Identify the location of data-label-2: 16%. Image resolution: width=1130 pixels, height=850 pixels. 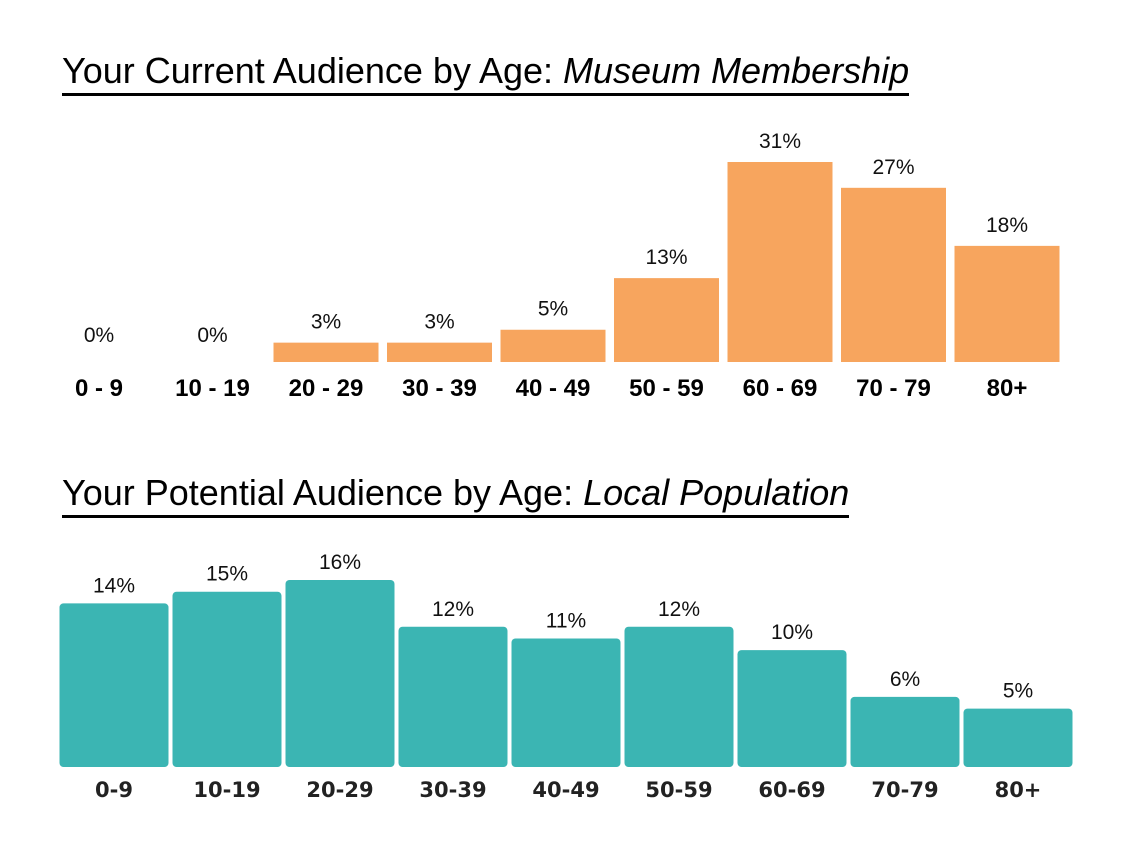
(340, 562).